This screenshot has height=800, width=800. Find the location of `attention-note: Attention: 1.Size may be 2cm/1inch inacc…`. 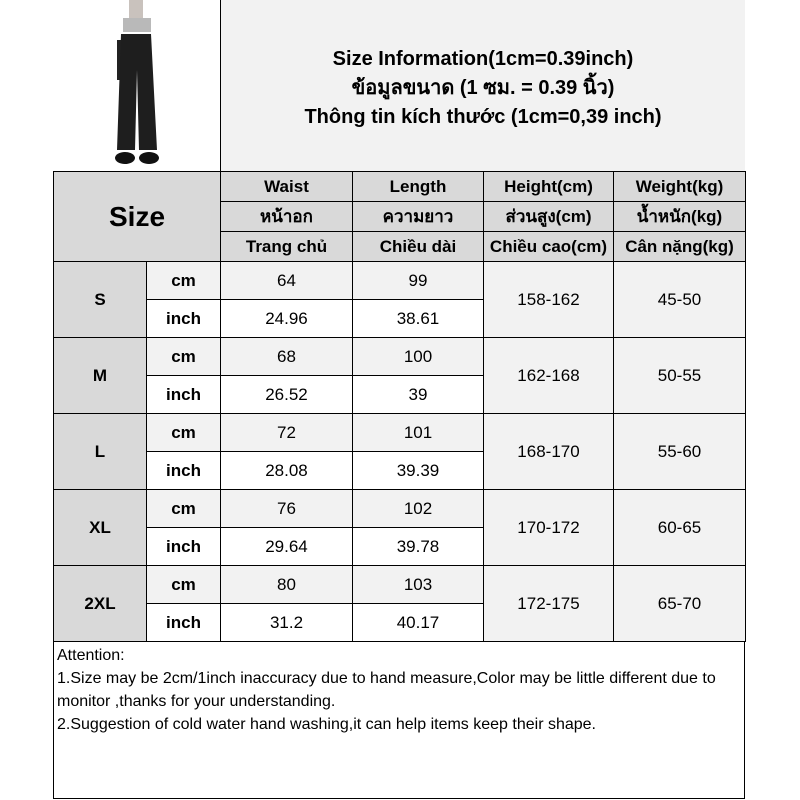

attention-note: Attention: 1.Size may be 2cm/1inch inacc… is located at coordinates (399, 690).